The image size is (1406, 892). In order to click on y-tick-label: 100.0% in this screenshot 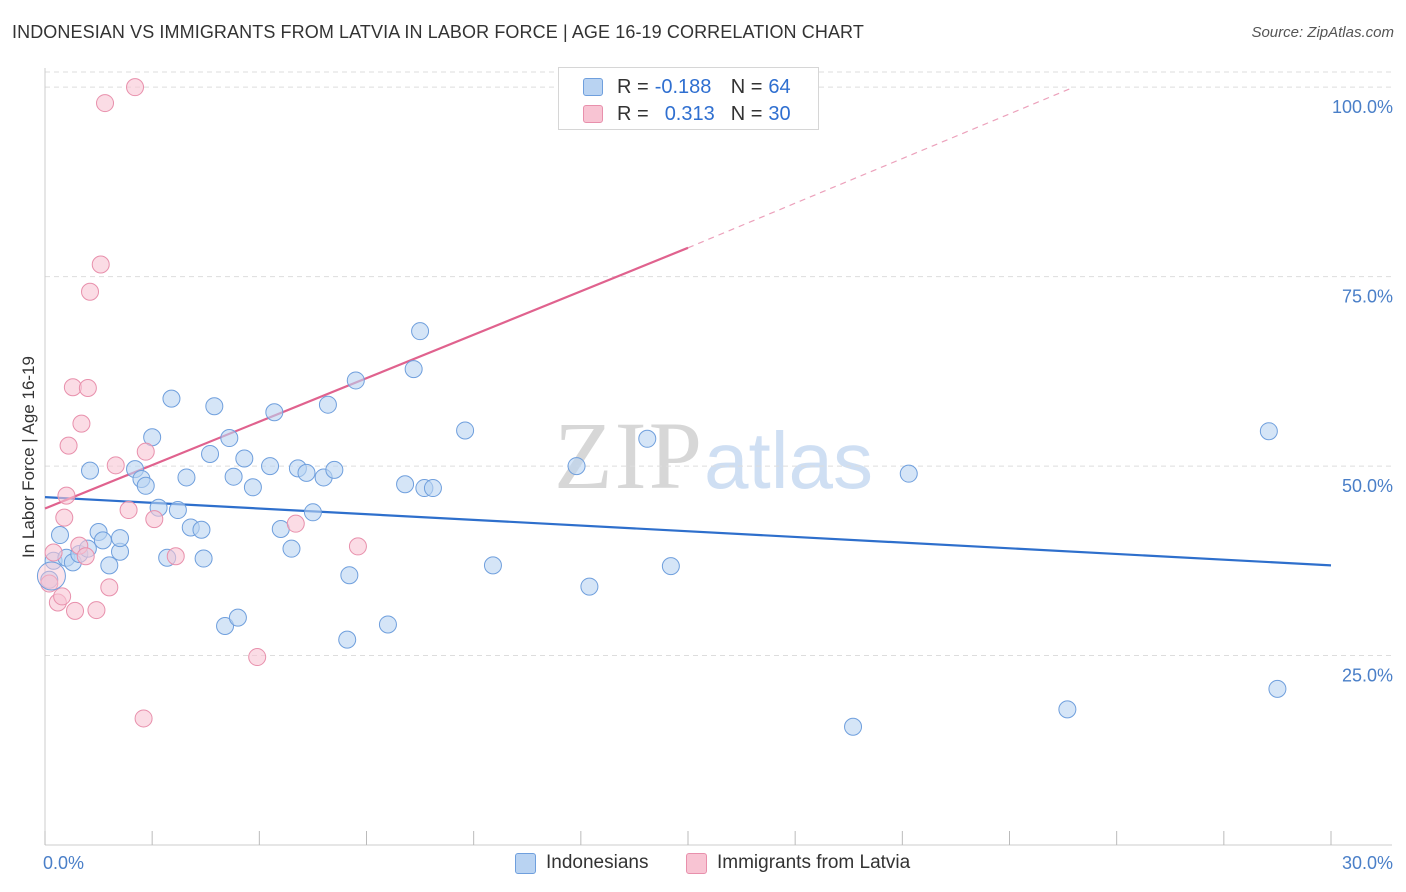, I will do `click(1362, 107)`.